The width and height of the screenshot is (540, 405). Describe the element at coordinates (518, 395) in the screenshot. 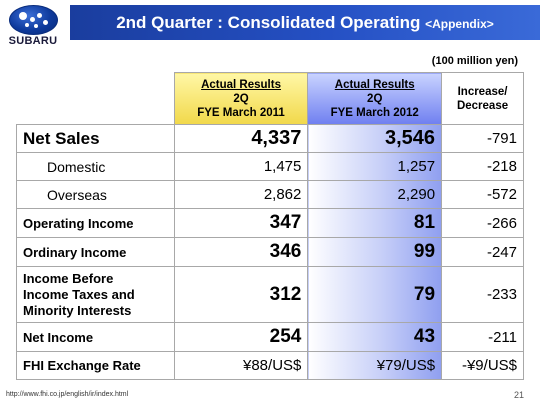

I see `page-number: 21` at that location.